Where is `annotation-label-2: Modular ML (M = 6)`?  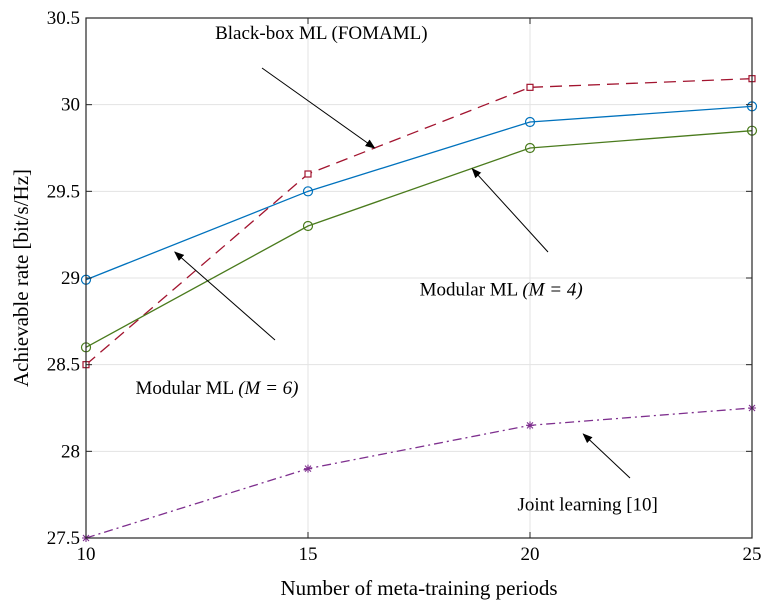 annotation-label-2: Modular ML (M = 6) is located at coordinates (216, 388).